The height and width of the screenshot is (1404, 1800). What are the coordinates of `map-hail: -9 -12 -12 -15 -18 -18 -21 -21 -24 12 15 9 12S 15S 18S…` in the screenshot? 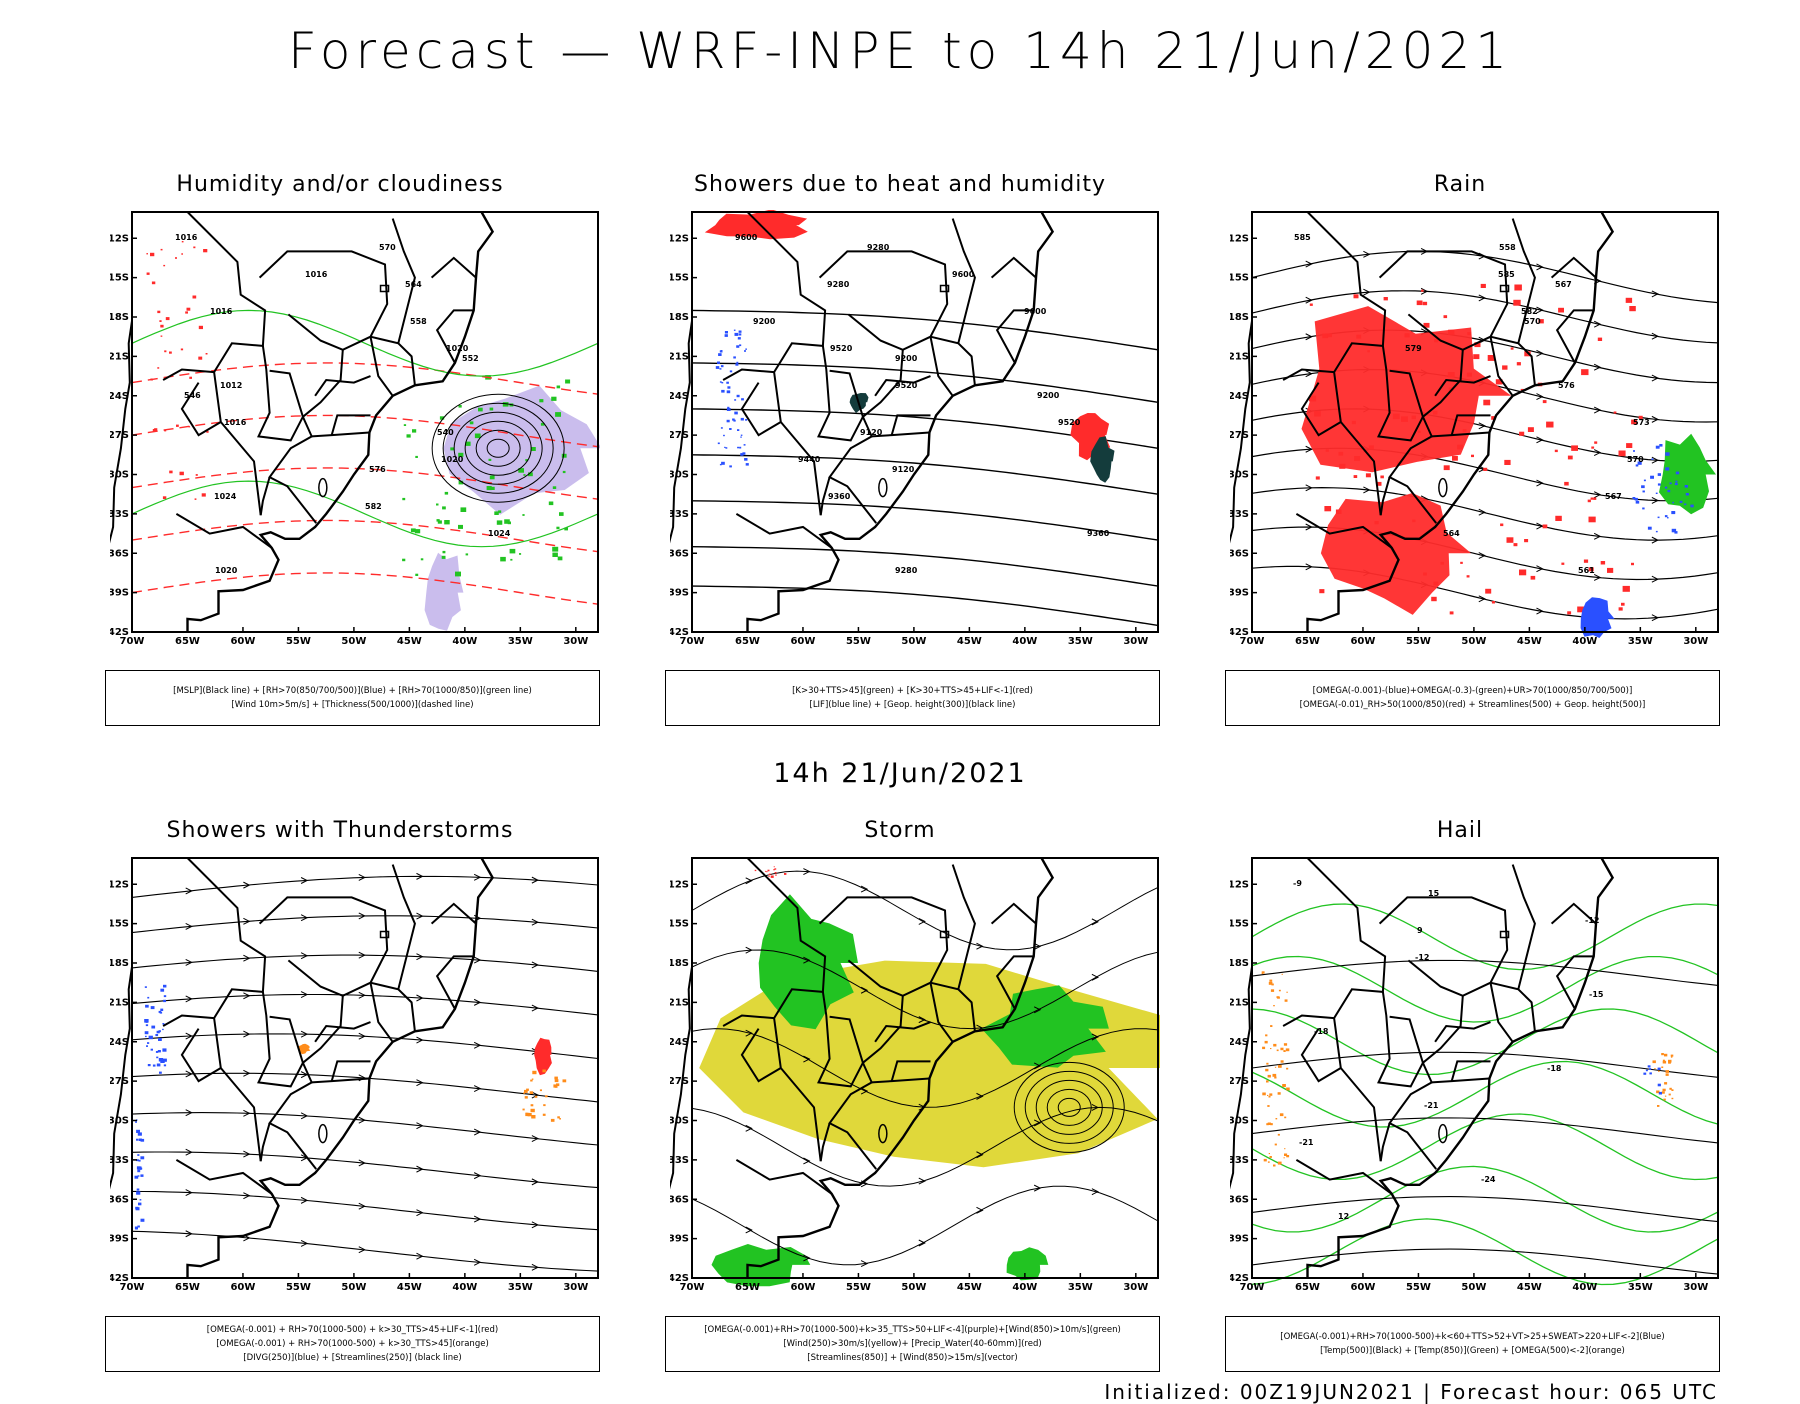 It's located at (1475, 1076).